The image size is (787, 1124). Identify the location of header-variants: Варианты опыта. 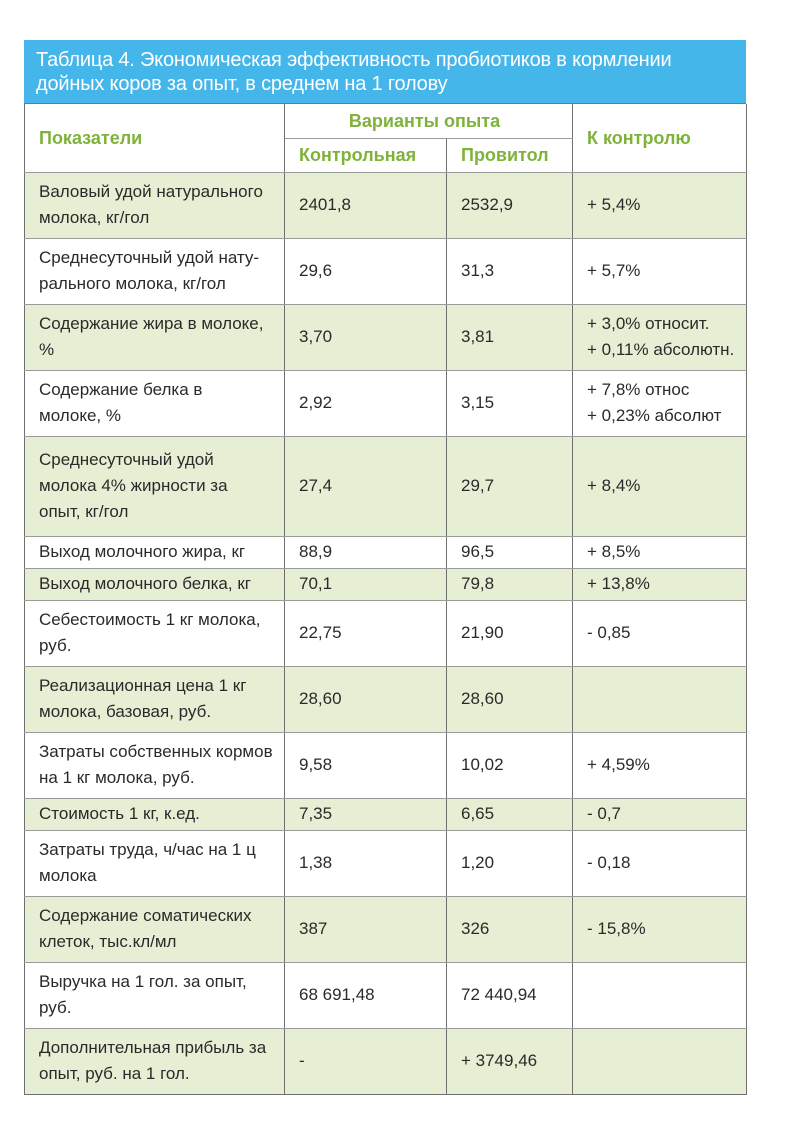
(428, 121).